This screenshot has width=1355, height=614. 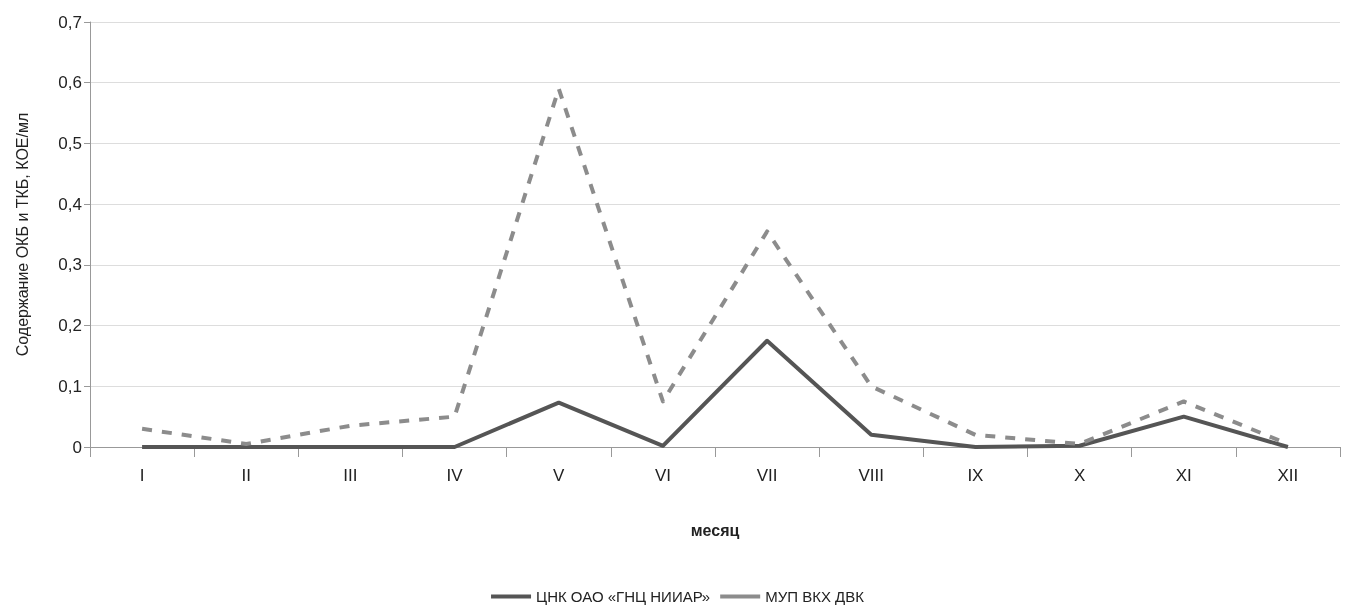 I want to click on x-tick-label: XII, so click(x=1288, y=475).